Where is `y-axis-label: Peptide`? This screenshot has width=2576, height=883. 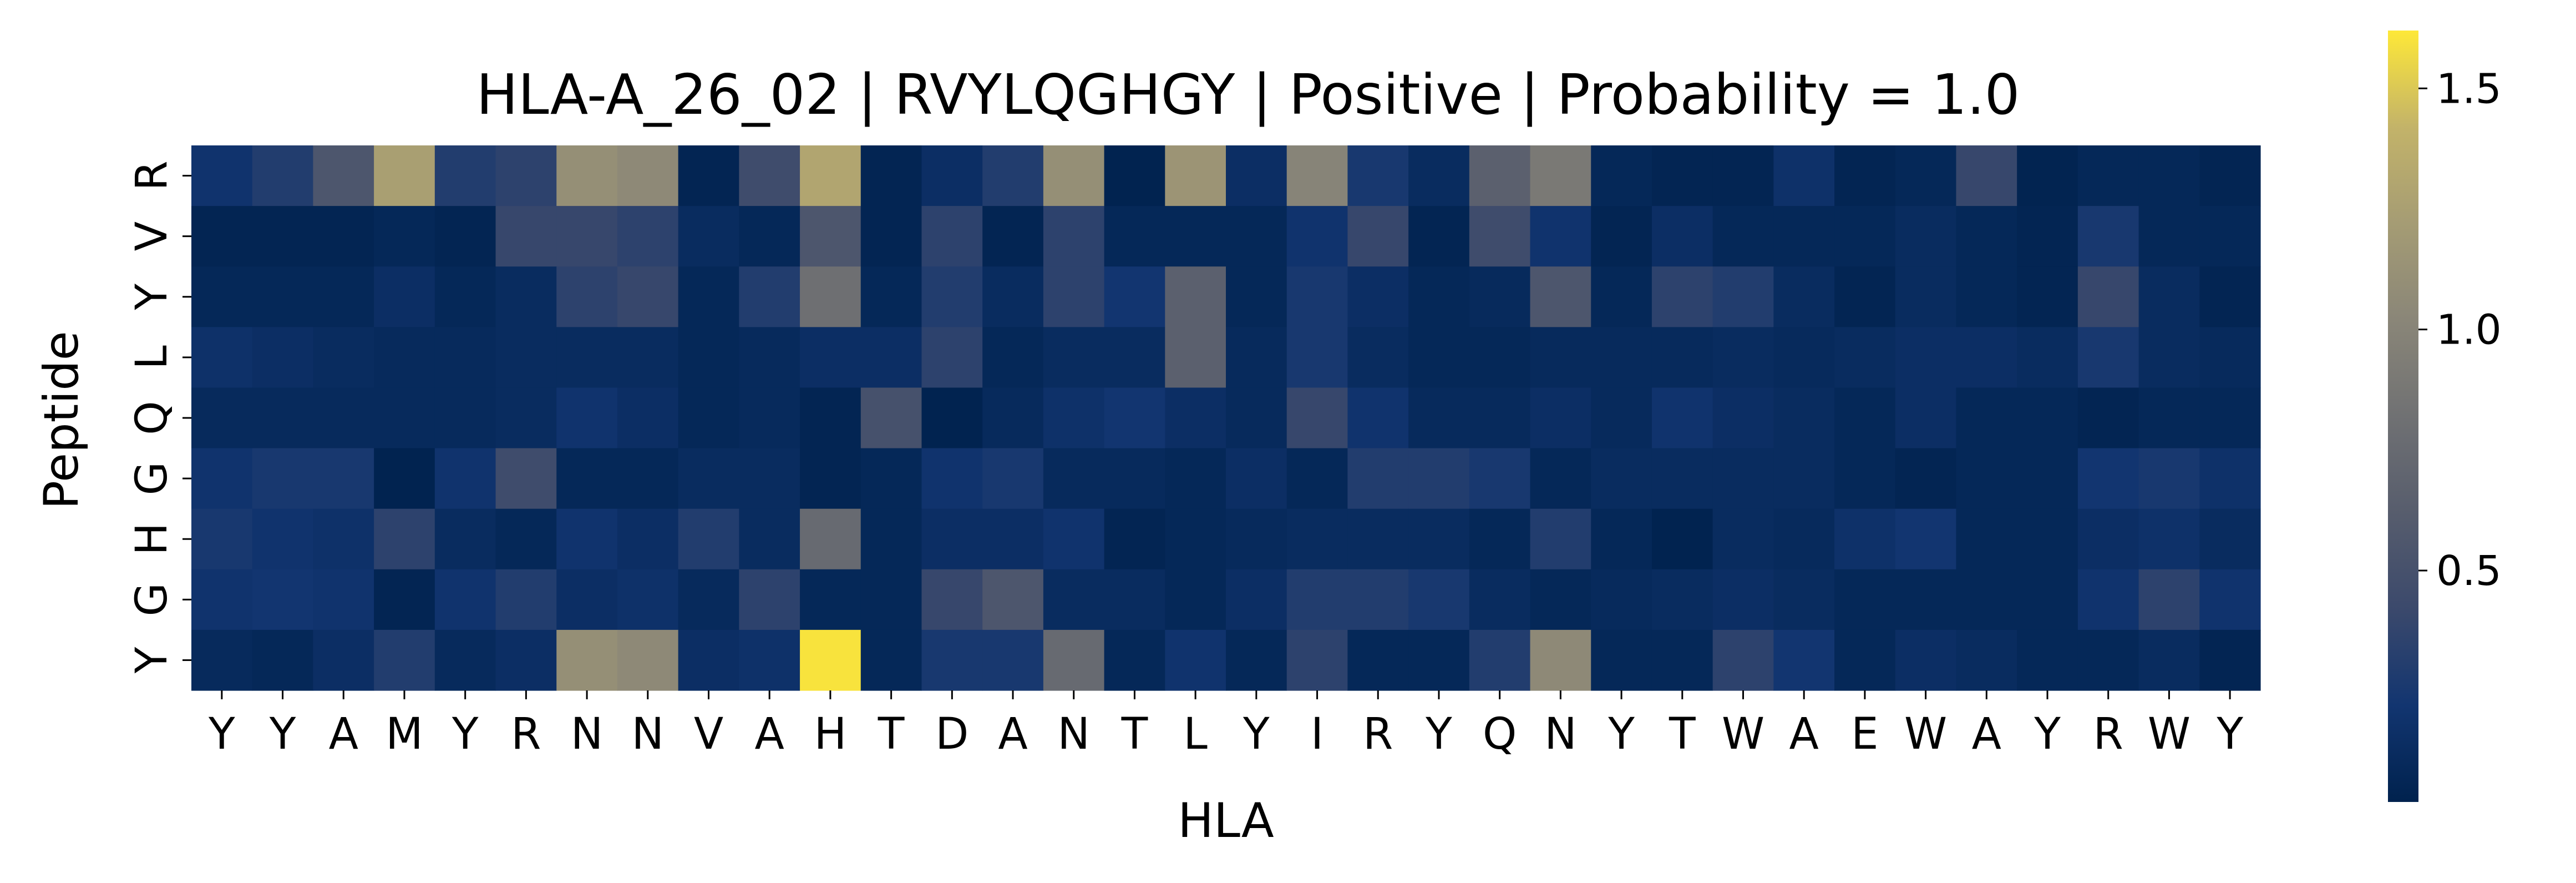
y-axis-label: Peptide is located at coordinates (61, 420).